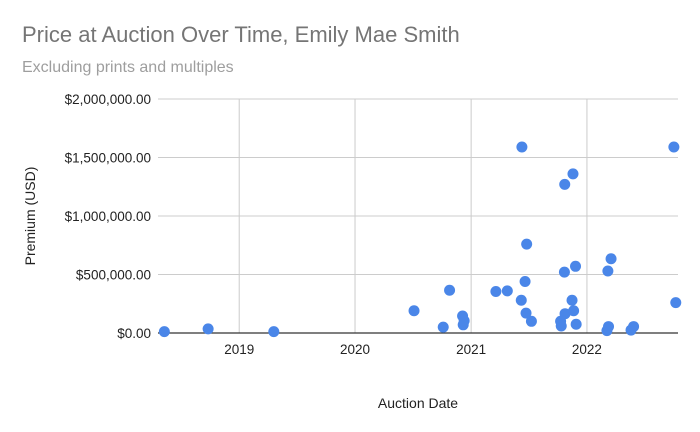  What do you see at coordinates (108, 216) in the screenshot?
I see `y-tick-label: $1,000,000.00` at bounding box center [108, 216].